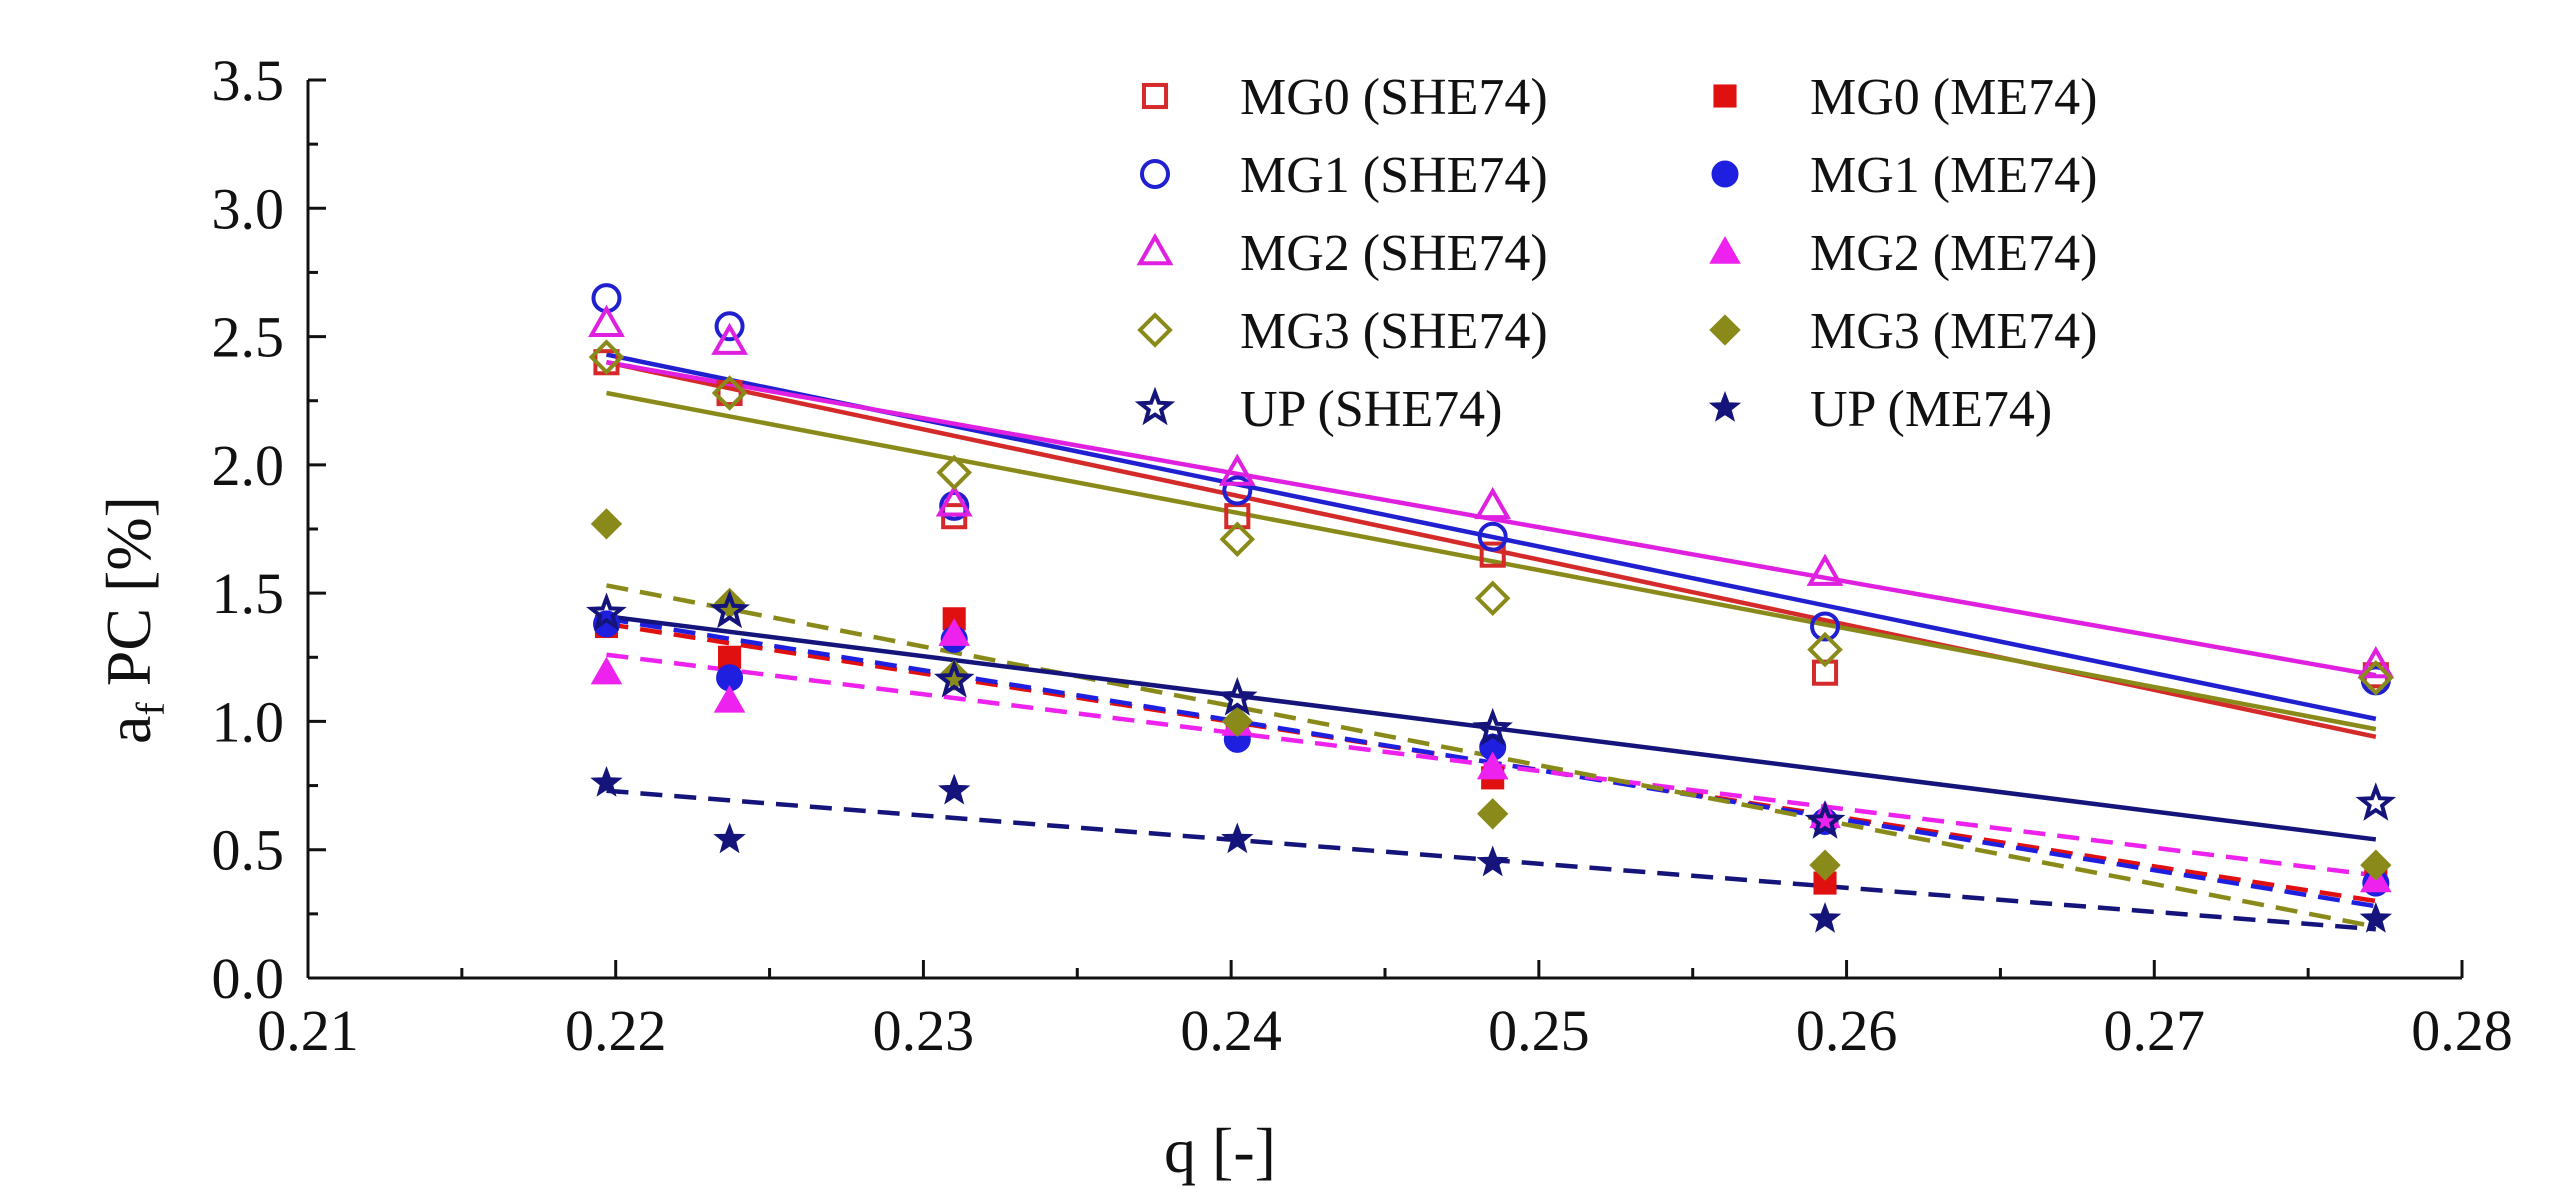 This screenshot has width=2564, height=1196. What do you see at coordinates (1931, 409) in the screenshot?
I see `legend-label: UP (ME74)` at bounding box center [1931, 409].